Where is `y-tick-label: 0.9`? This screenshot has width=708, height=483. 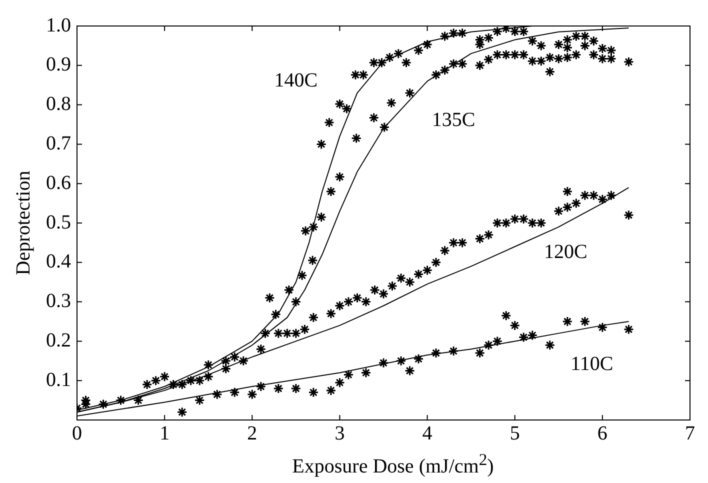
y-tick-label: 0.9 is located at coordinates (58, 65).